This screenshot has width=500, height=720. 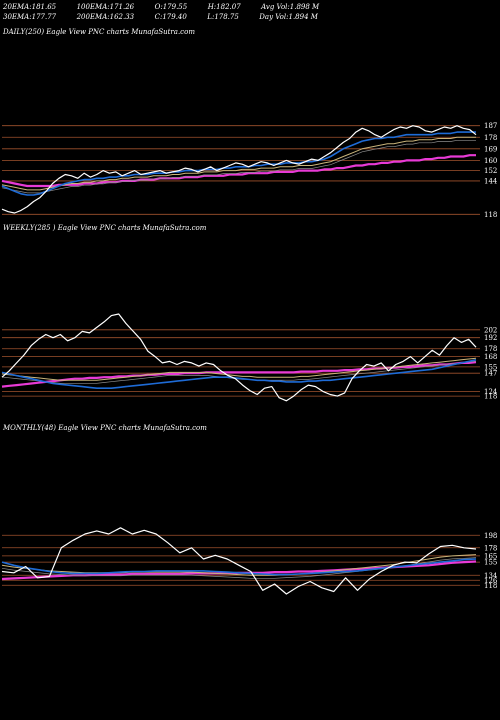 I want to click on y-tick-label: 187, so click(x=490, y=126).